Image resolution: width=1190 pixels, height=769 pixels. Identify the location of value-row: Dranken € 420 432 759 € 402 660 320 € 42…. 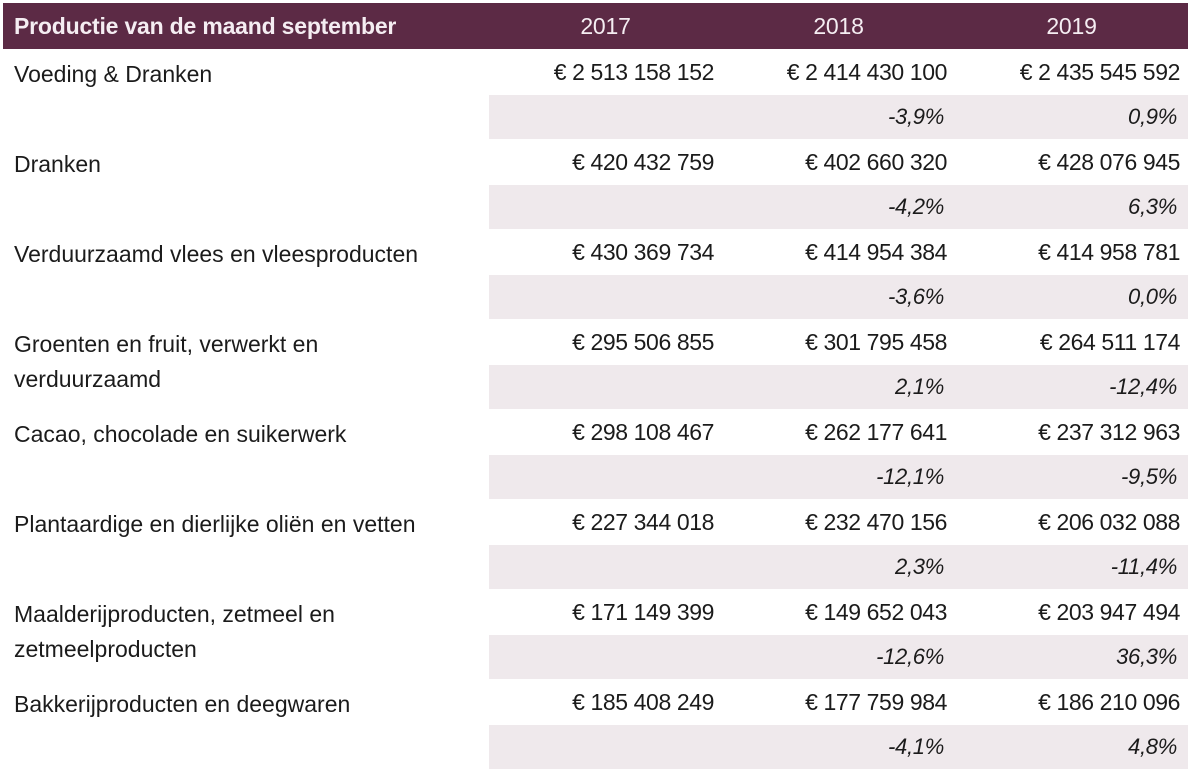
(595, 184).